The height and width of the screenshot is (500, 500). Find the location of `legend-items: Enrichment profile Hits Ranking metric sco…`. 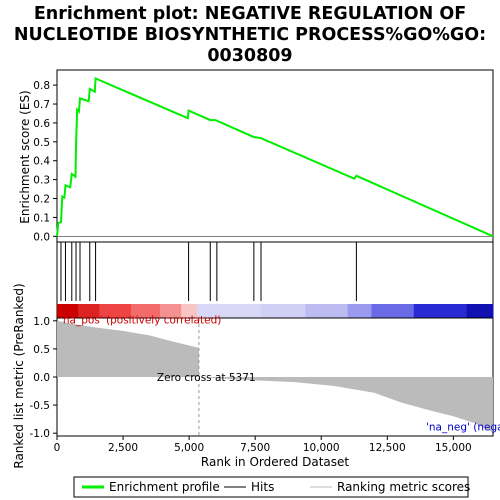

legend-items: Enrichment profile Hits Ranking metric sco… is located at coordinates (276, 487).